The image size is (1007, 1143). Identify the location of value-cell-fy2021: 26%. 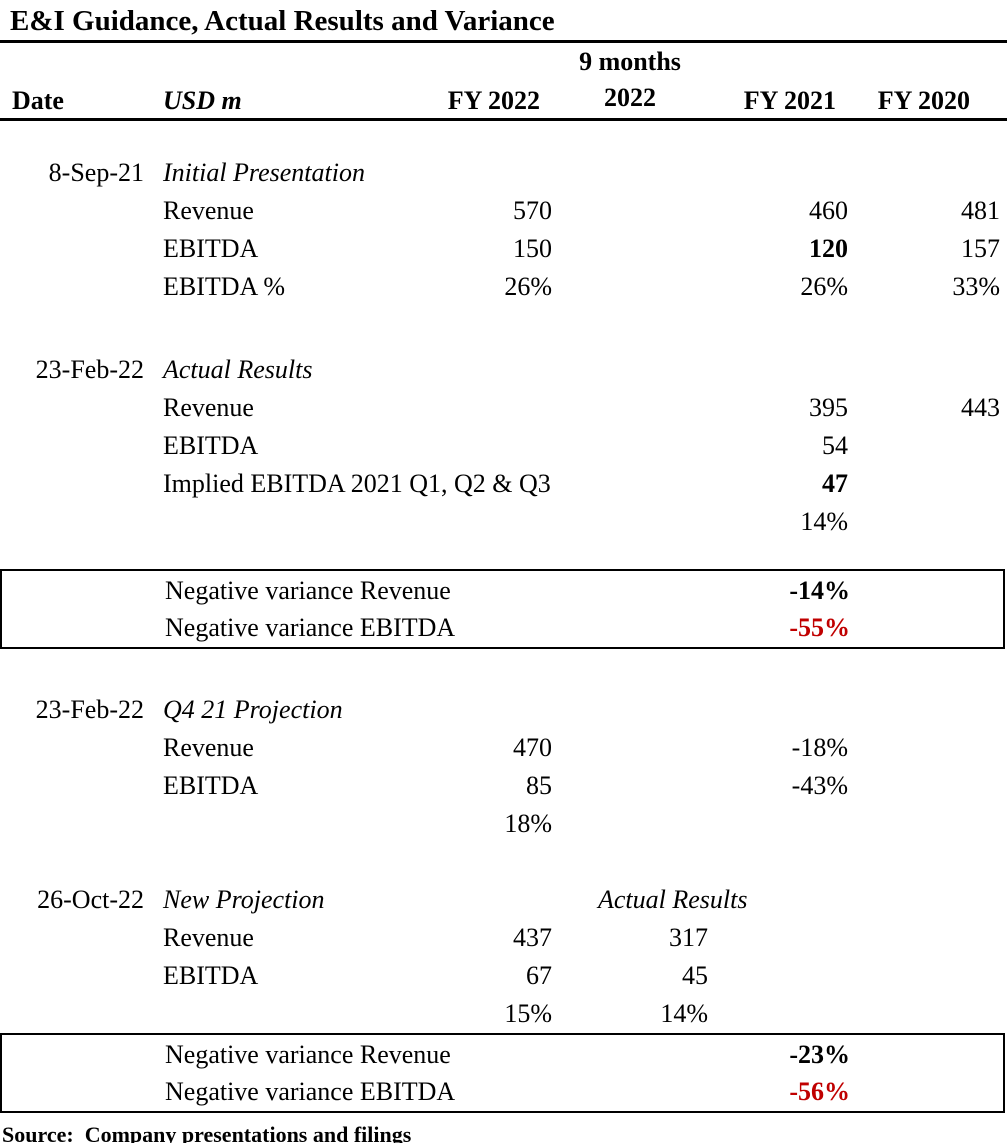
(824, 287).